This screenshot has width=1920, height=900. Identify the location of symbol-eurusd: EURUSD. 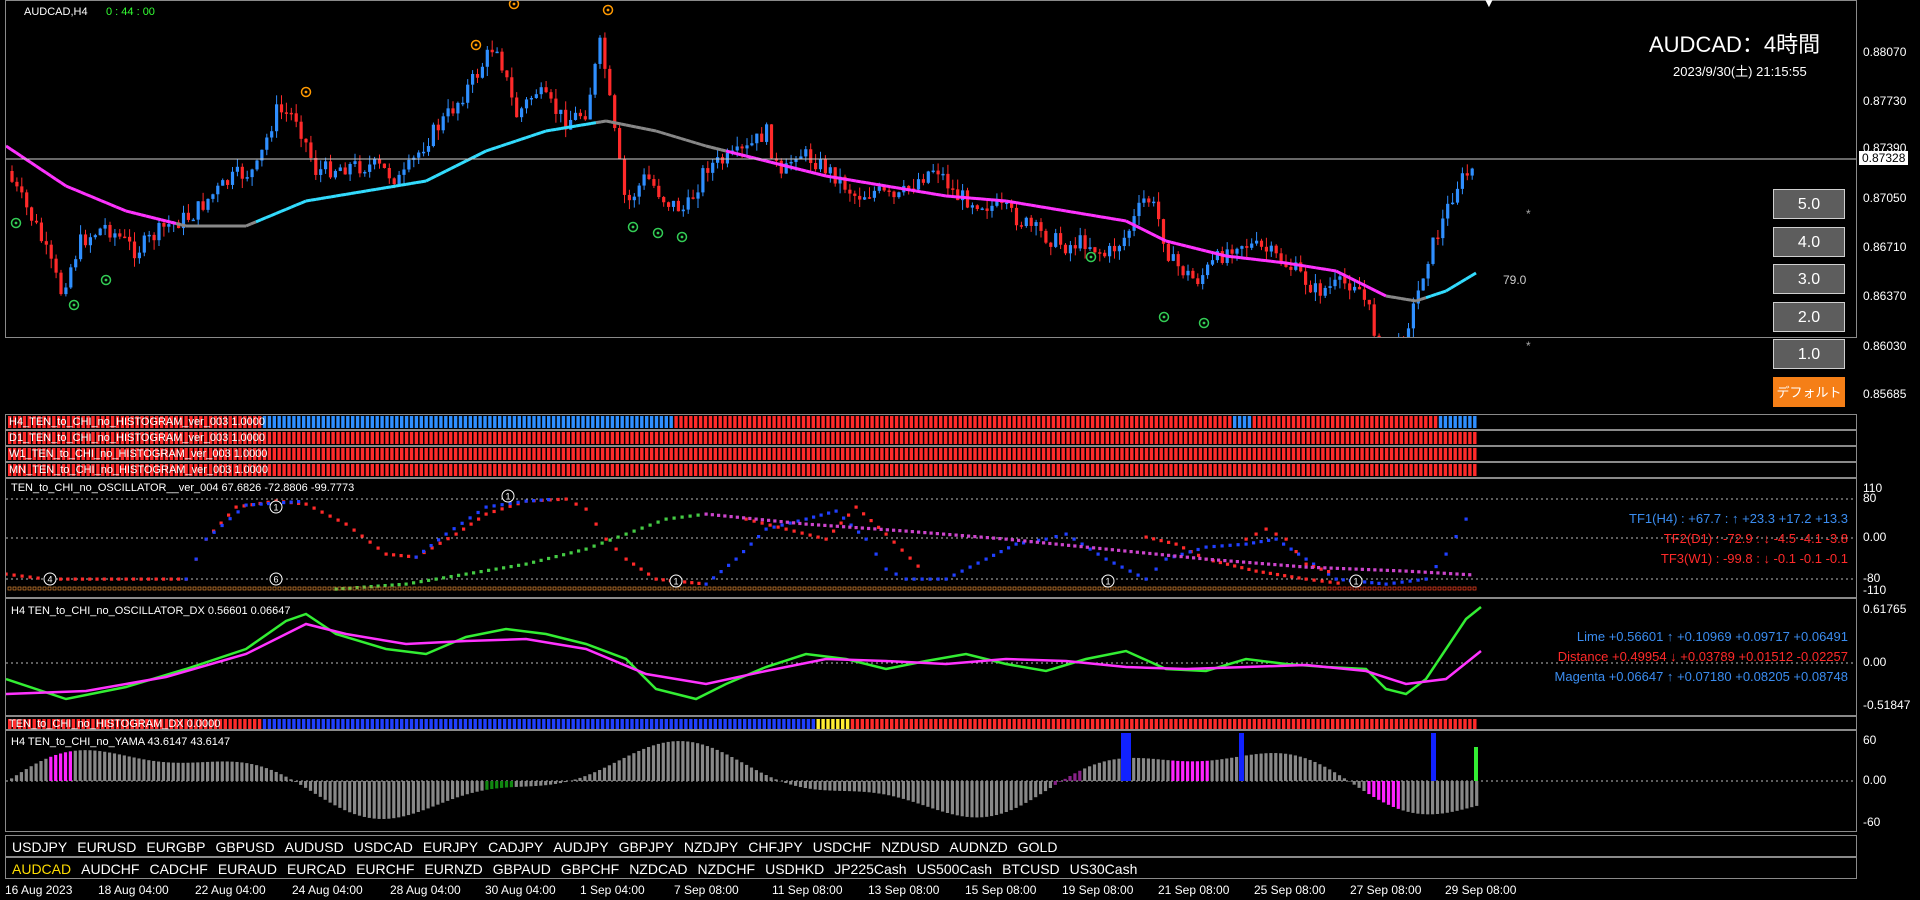
(107, 847).